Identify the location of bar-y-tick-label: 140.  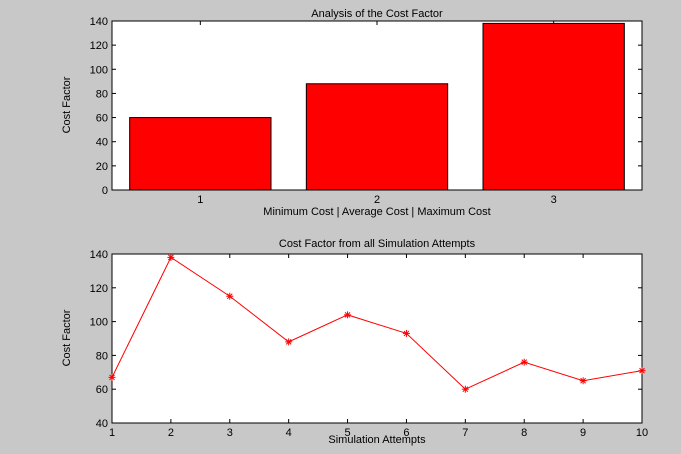
(99, 22).